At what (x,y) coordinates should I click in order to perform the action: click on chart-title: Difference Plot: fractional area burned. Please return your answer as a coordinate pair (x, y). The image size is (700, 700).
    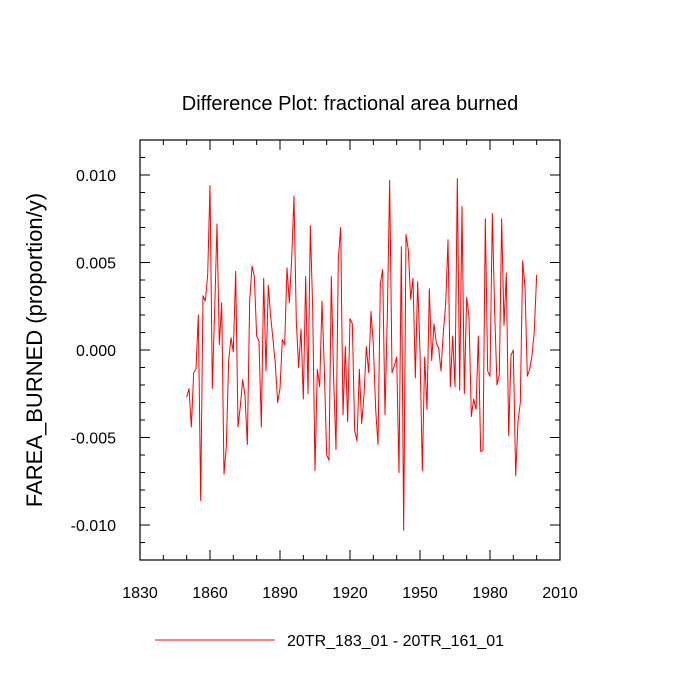
    Looking at the image, I should click on (350, 104).